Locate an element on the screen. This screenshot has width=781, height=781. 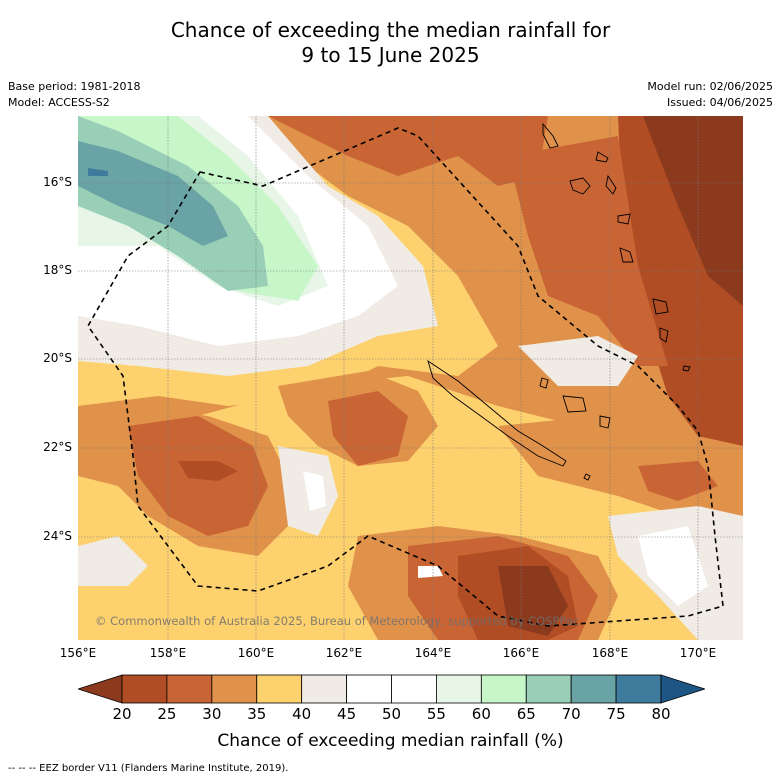
meta-left: Base period: 1981-2018 Model: ACCESS-S2 is located at coordinates (74, 95).